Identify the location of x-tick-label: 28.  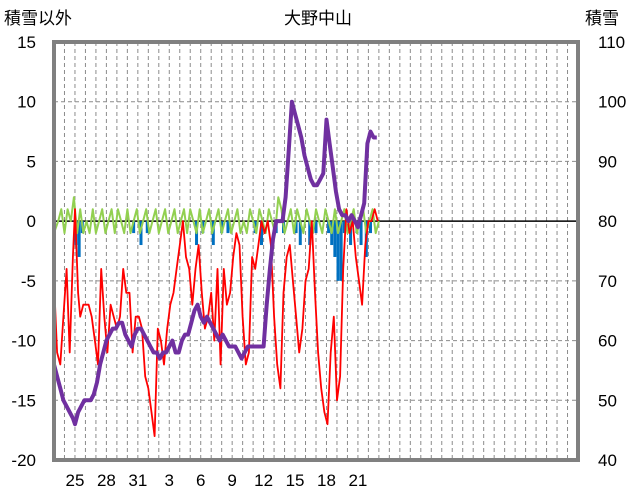
(106, 480).